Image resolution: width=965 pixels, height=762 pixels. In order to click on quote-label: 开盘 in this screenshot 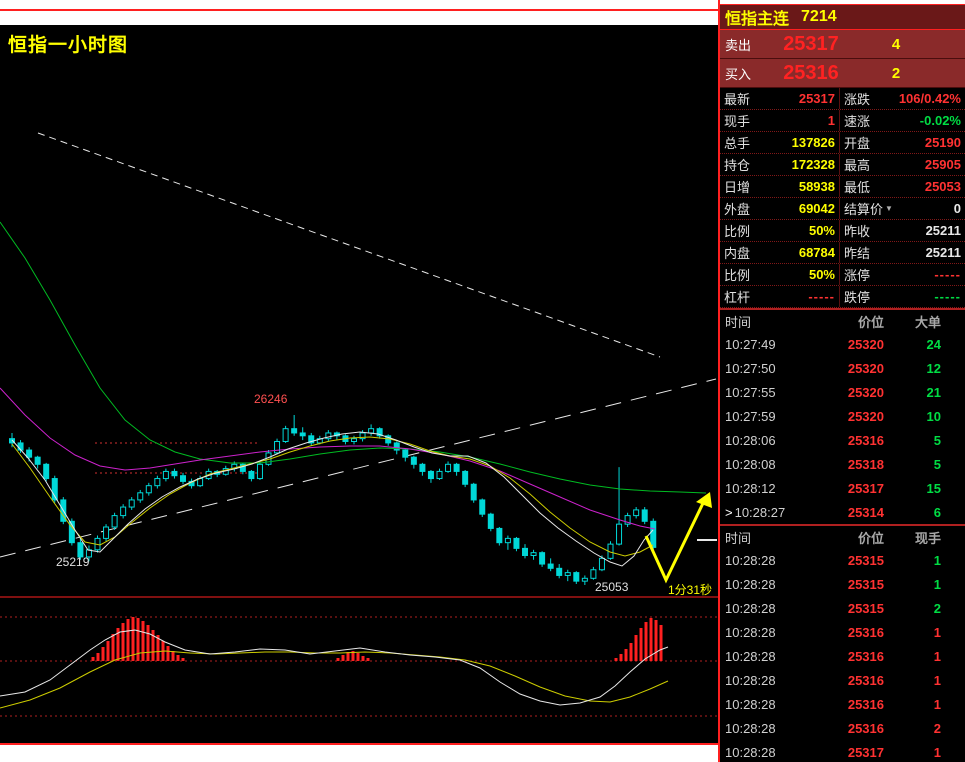, I will do `click(857, 143)`.